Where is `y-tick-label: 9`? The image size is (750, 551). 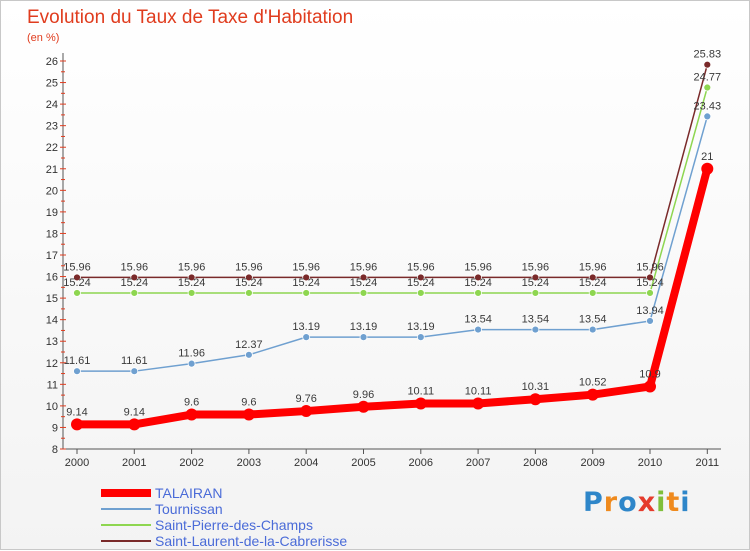 y-tick-label: 9 is located at coordinates (55, 428).